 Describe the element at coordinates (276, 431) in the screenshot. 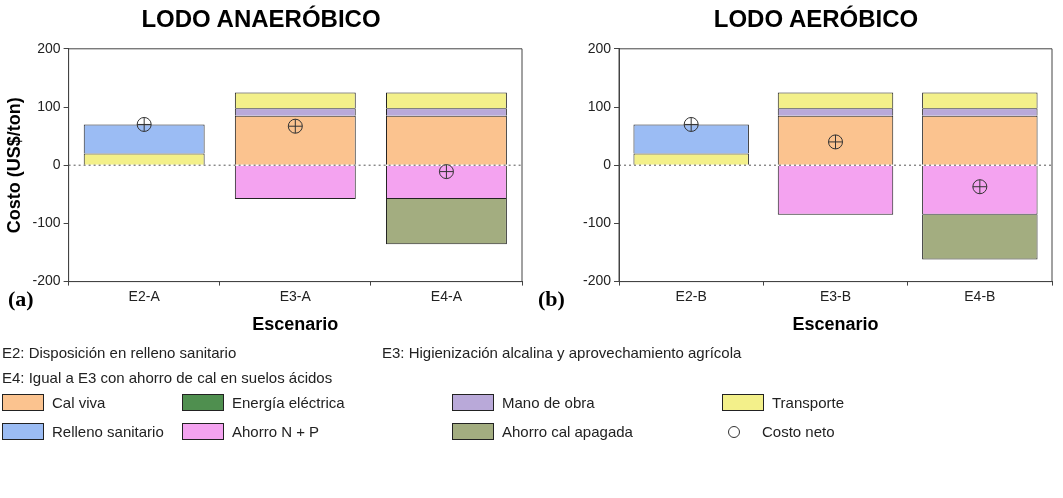

I see `legend-label: Ahorro N + P` at that location.